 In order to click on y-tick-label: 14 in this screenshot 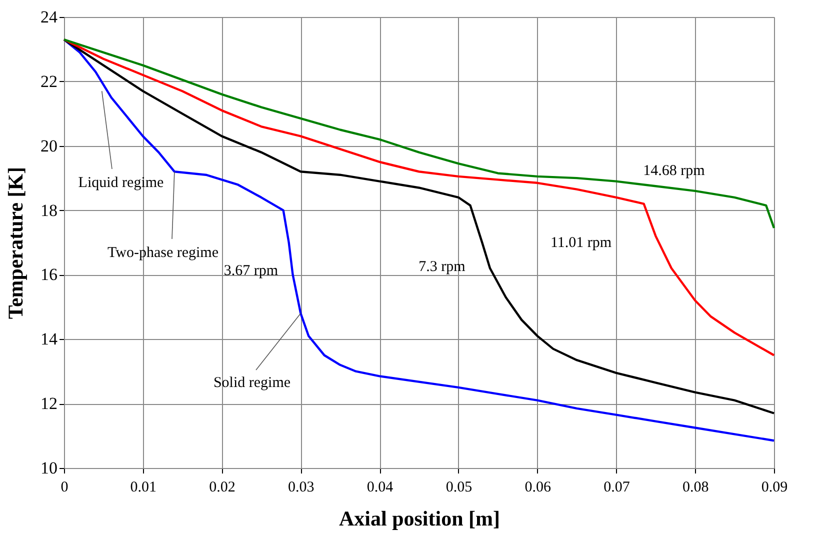, I will do `click(49, 339)`.